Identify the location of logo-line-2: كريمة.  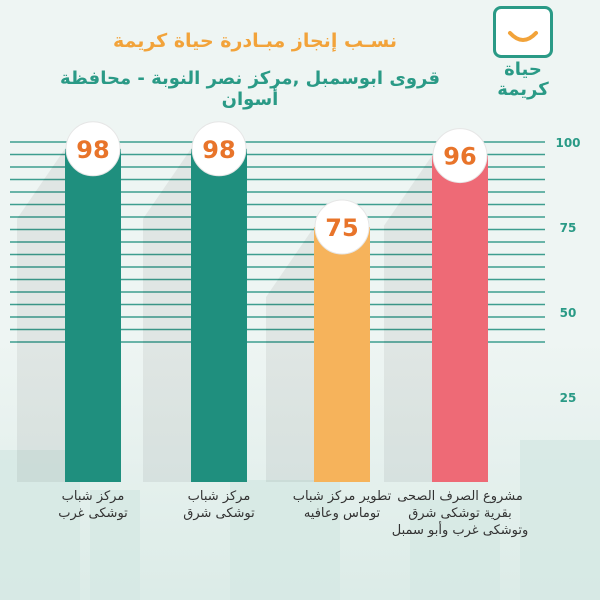
(523, 89).